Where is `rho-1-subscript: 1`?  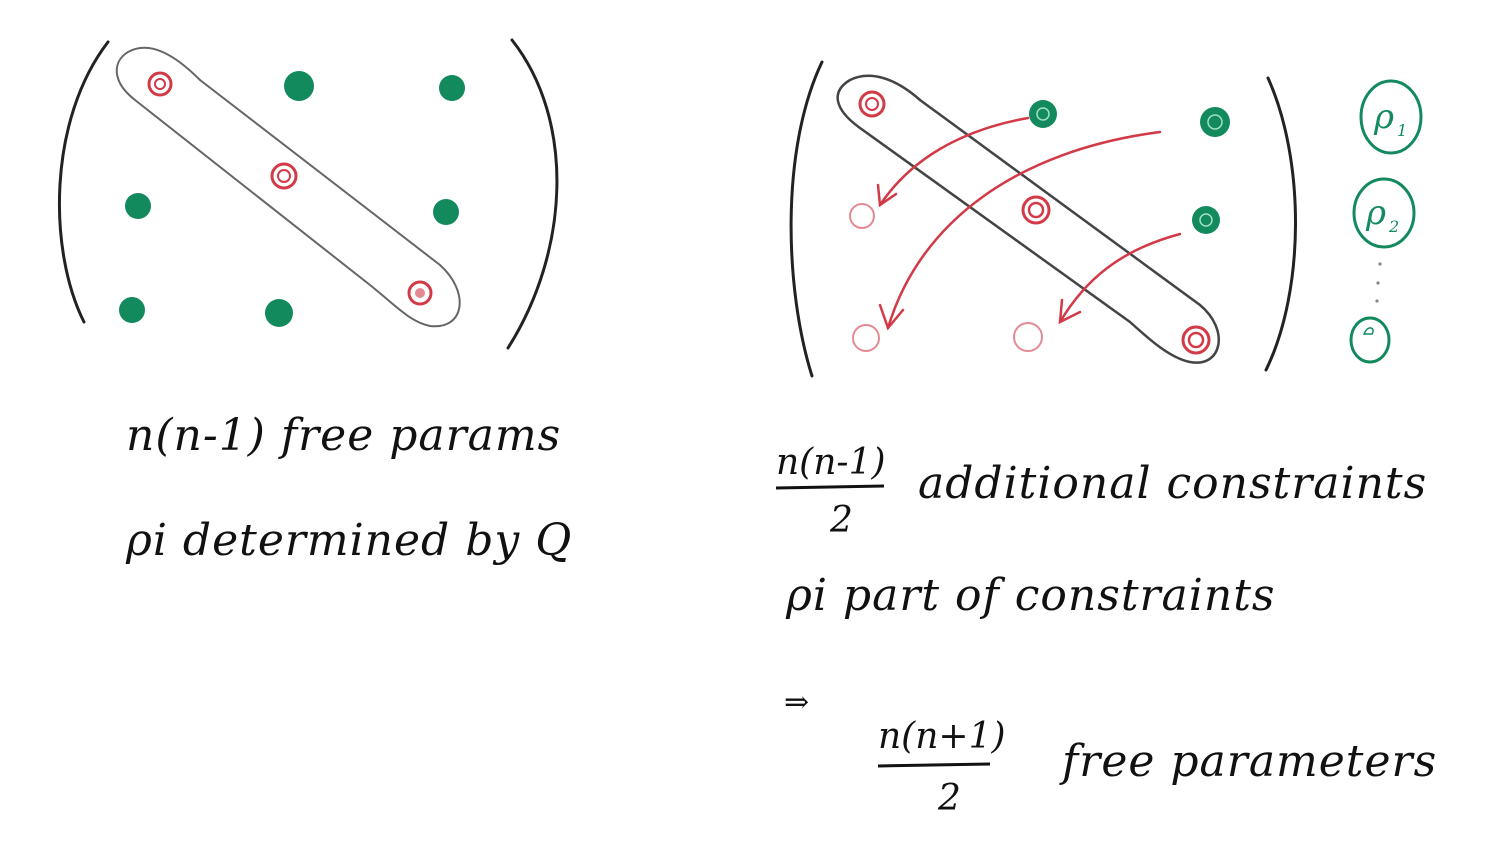
rho-1-subscript: 1 is located at coordinates (1402, 130).